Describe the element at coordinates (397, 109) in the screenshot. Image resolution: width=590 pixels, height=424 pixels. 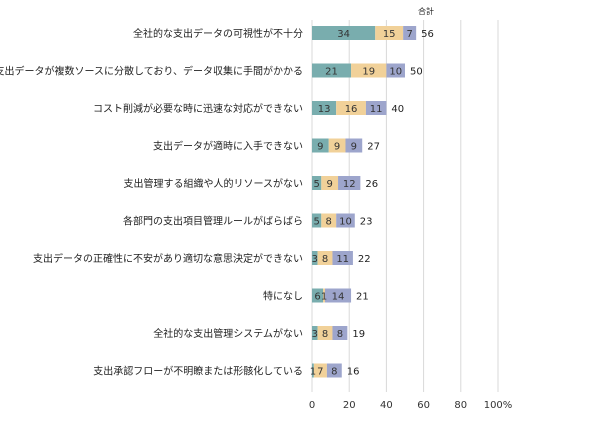
I see `total-value-label: 40` at that location.